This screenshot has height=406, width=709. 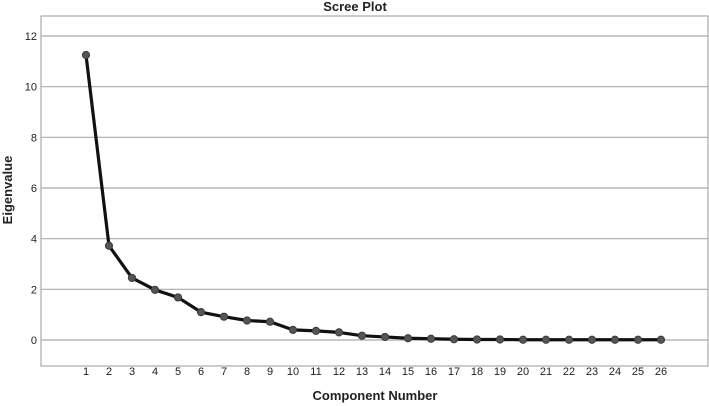 What do you see at coordinates (592, 372) in the screenshot?
I see `x-tick-label: 23` at bounding box center [592, 372].